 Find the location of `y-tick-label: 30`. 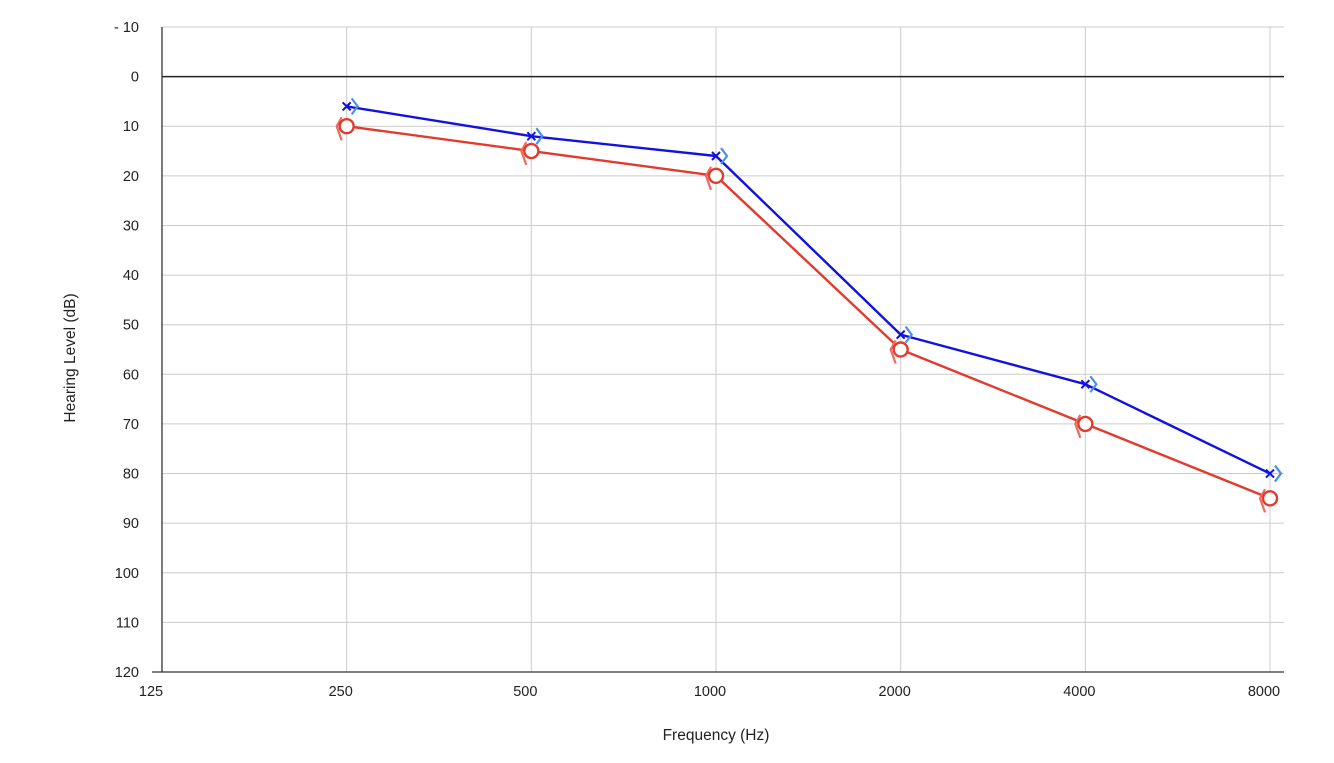

y-tick-label: 30 is located at coordinates (131, 226).